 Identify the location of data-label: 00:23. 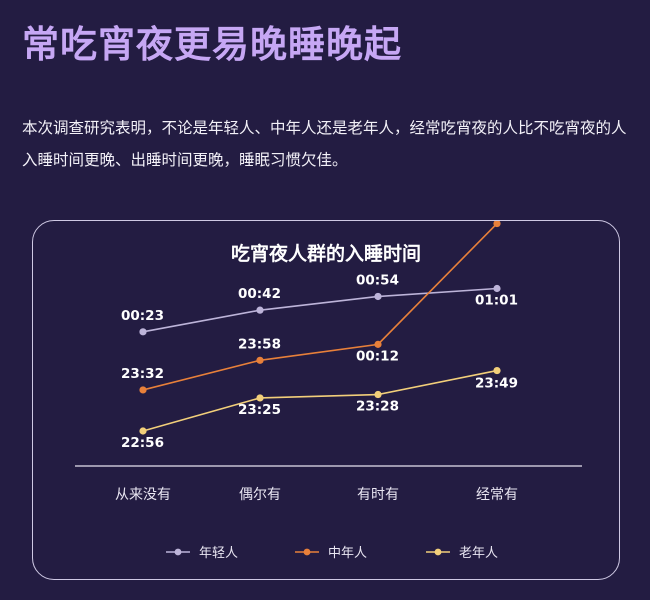
(142, 316).